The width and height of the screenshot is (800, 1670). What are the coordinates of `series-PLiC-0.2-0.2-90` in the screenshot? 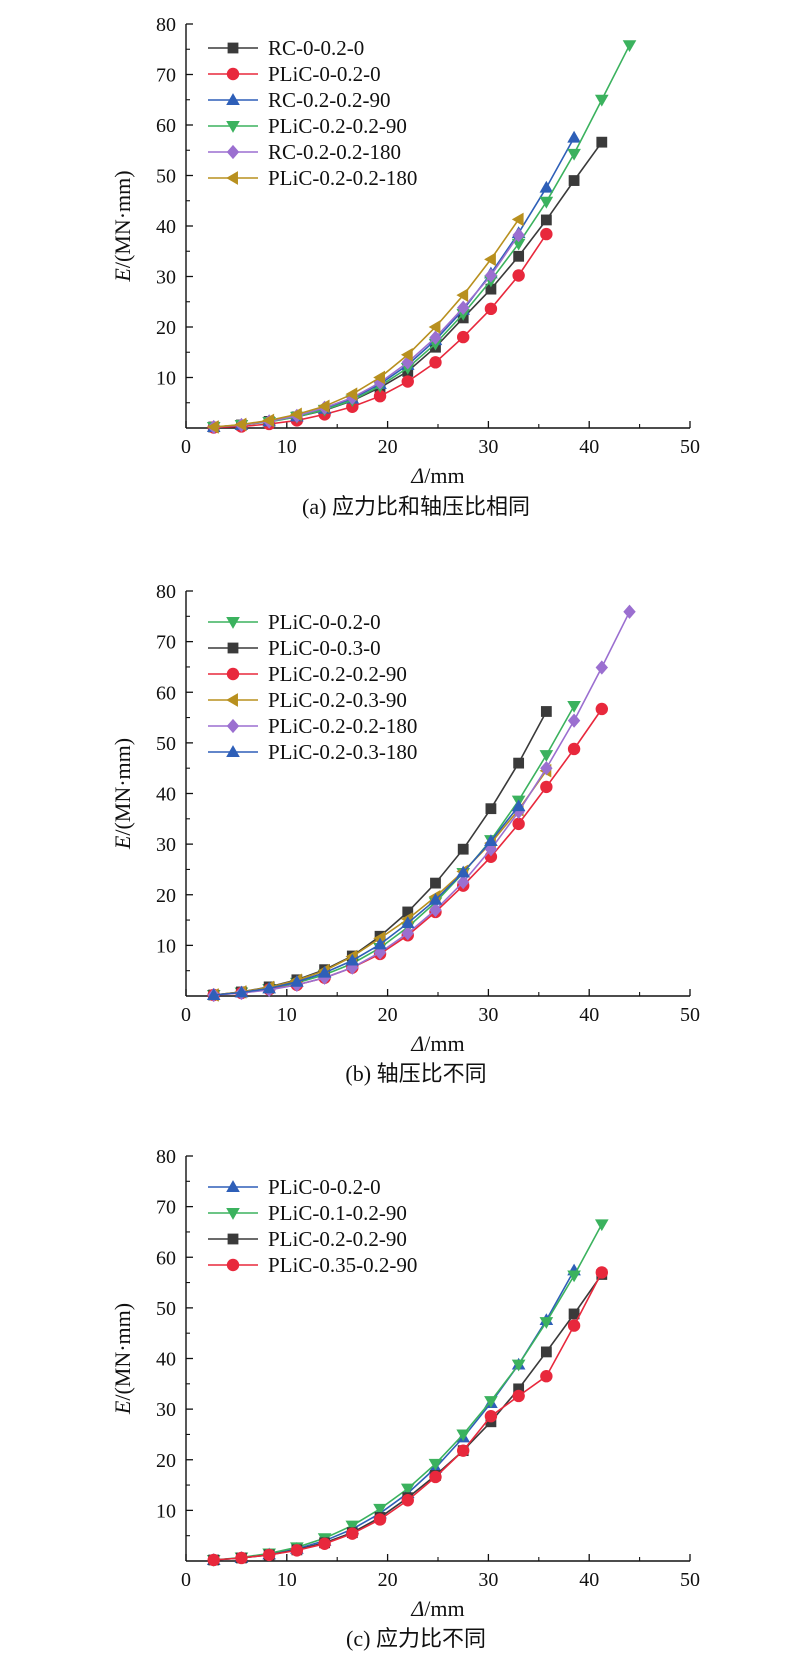 It's located at (408, 1417).